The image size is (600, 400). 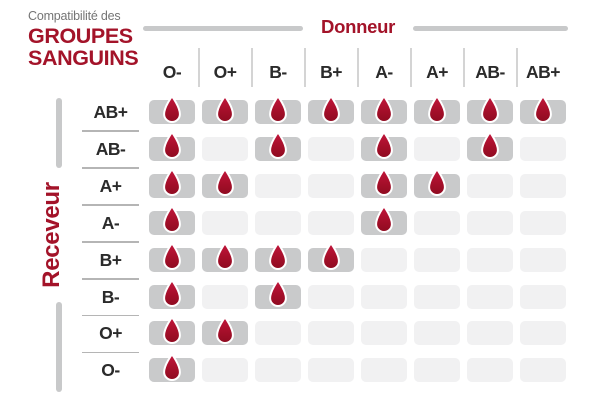 I want to click on column-header-a+: A+, so click(x=437, y=72).